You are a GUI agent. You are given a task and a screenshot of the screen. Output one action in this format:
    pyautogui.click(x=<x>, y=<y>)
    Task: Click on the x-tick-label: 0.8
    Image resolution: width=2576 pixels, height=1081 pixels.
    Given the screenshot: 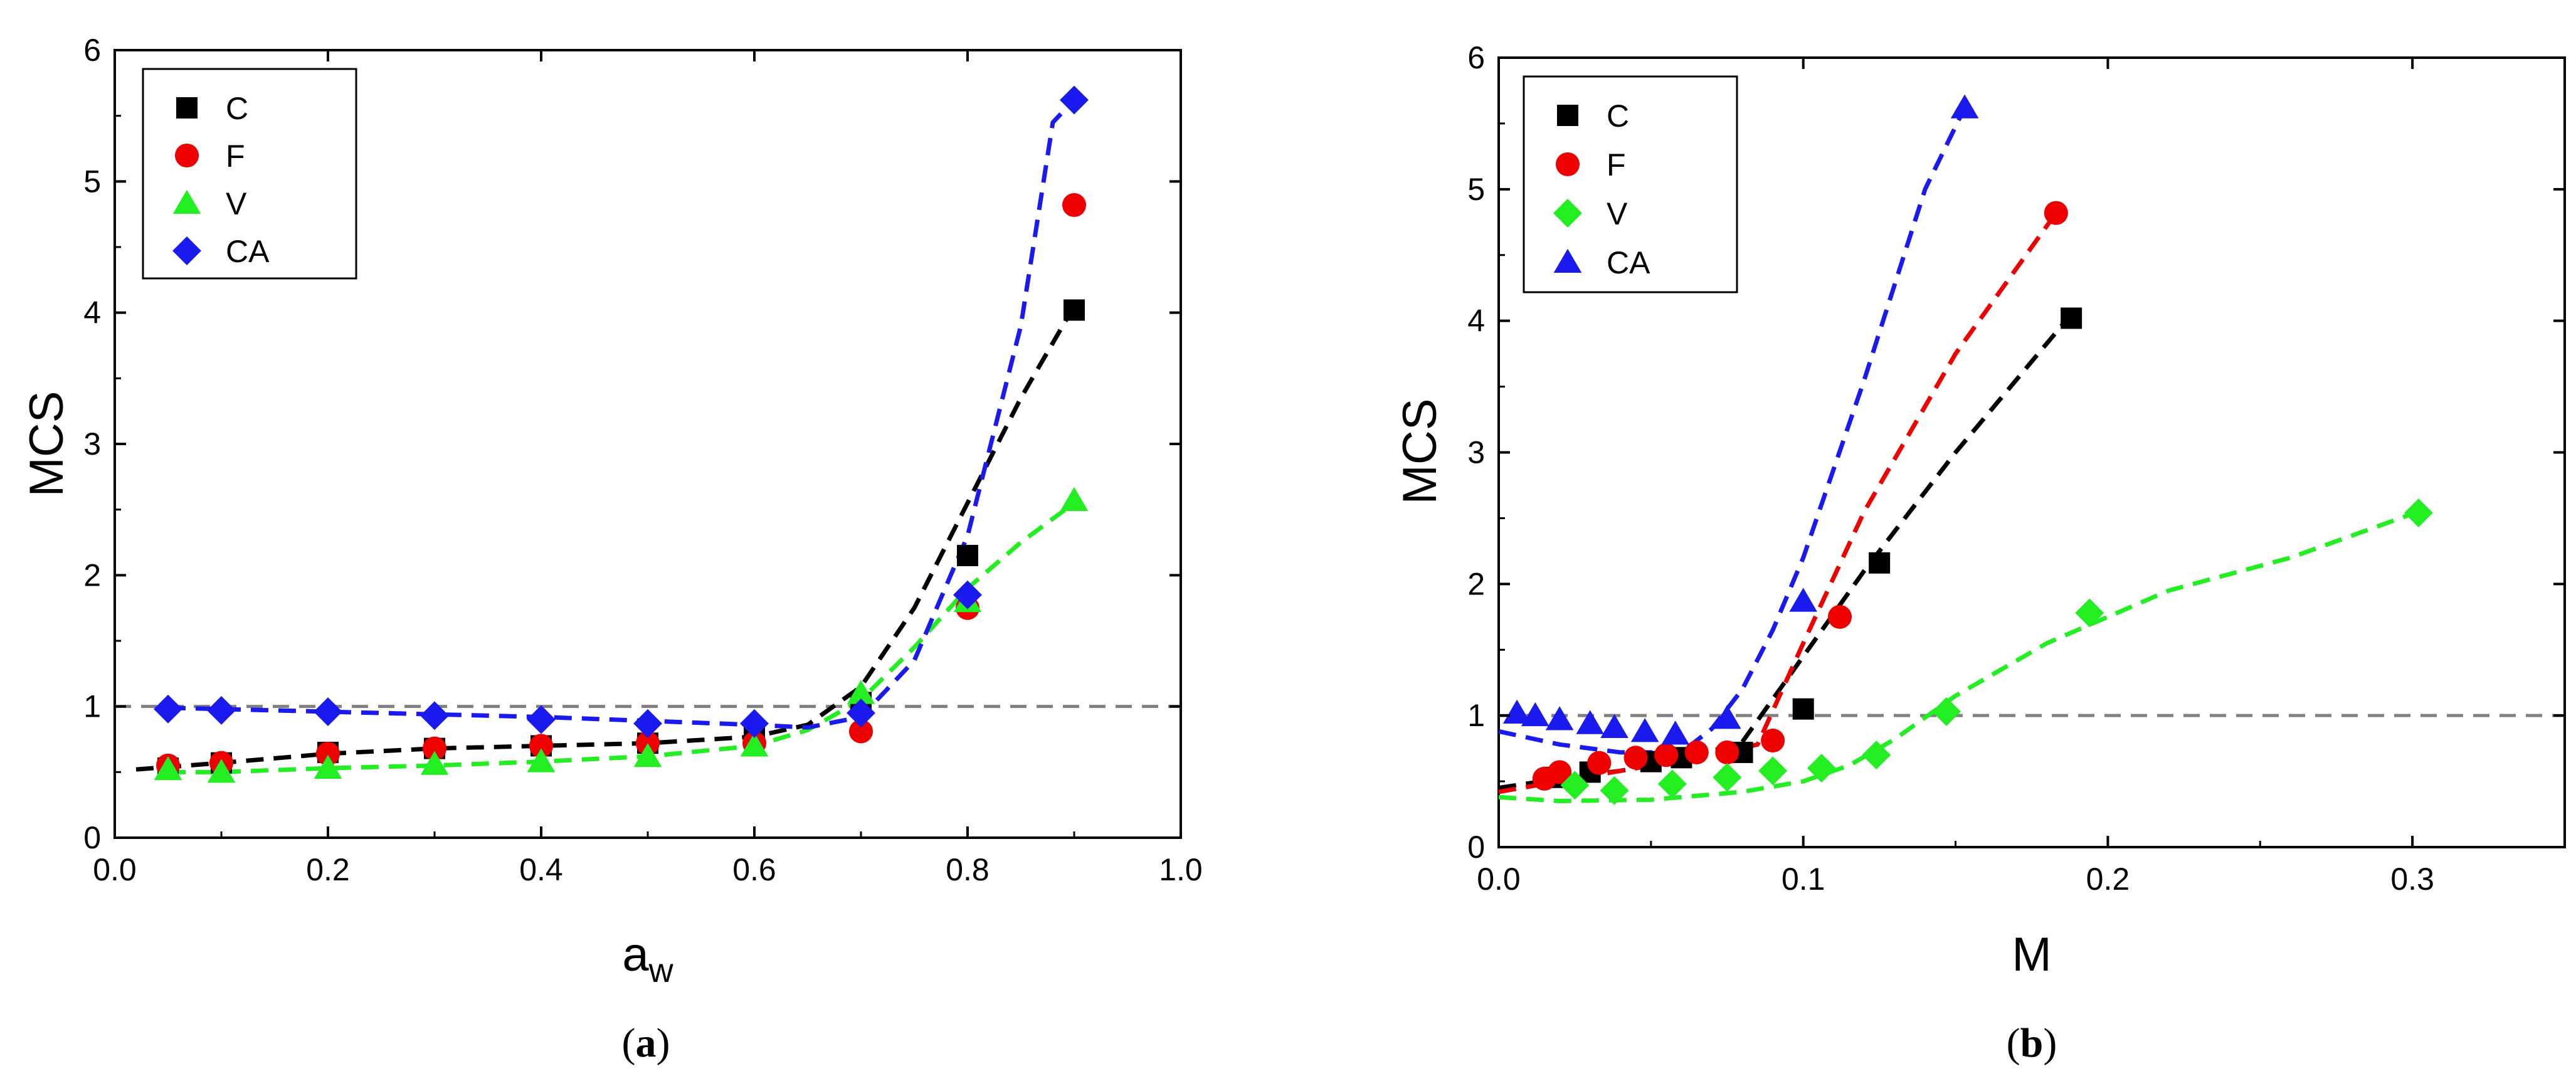 What is the action you would take?
    pyautogui.click(x=968, y=869)
    